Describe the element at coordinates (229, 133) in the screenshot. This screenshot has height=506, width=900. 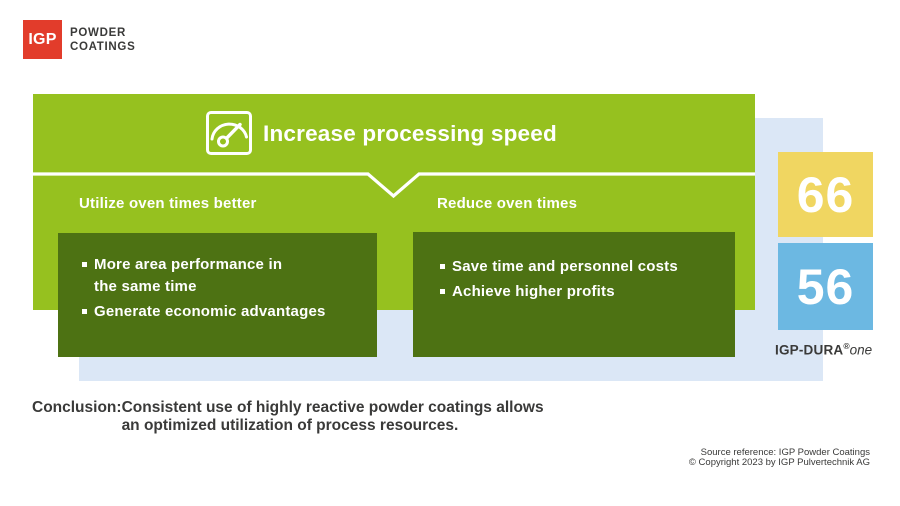
I see `speedometer-icon` at that location.